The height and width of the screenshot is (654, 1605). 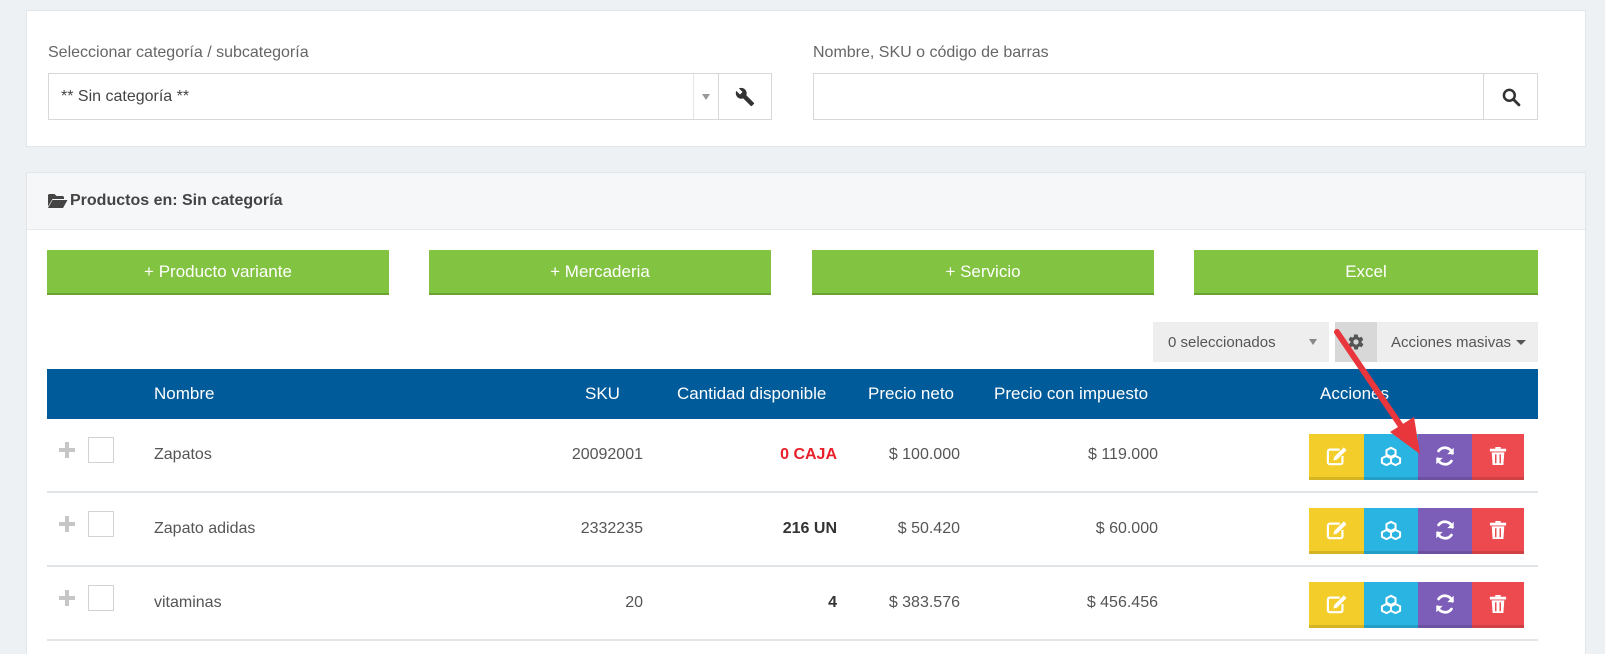 I want to click on gear-icon, so click(x=1356, y=342).